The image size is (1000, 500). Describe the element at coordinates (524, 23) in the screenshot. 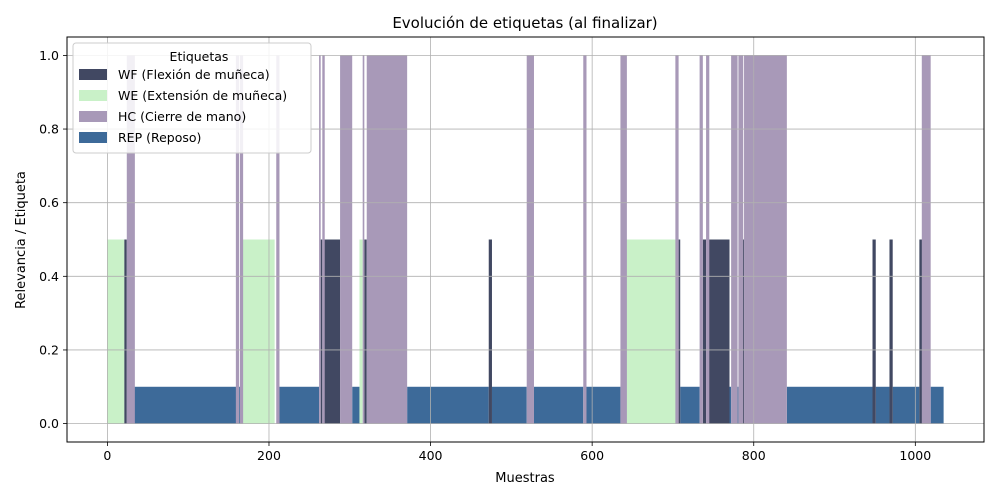

I see `chart-title: Evolución de etiquetas (al finalizar)` at that location.